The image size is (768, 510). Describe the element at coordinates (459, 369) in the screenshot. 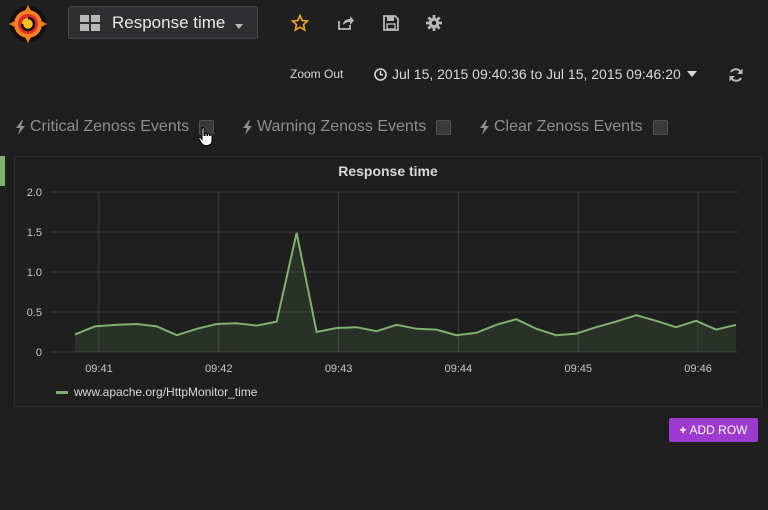

I see `x-tick-label: 09:44` at that location.